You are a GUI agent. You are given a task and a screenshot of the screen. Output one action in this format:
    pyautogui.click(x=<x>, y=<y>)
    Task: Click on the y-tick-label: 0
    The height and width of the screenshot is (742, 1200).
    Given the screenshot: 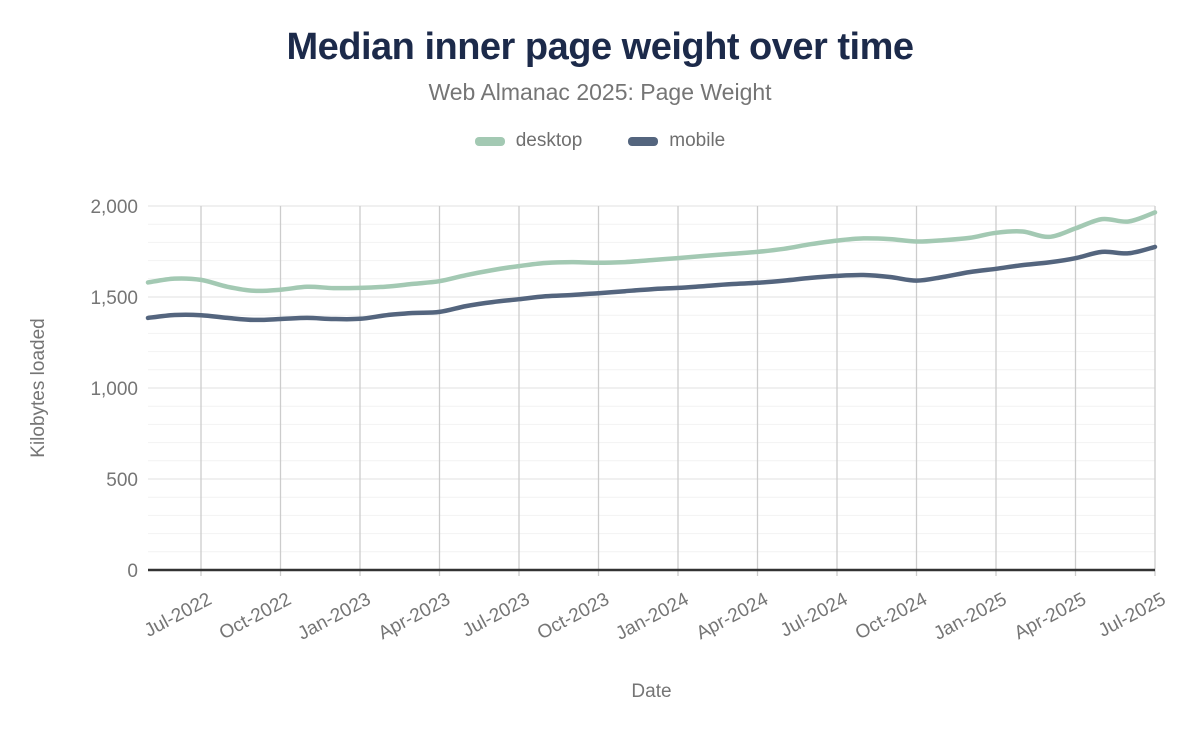 What is the action you would take?
    pyautogui.click(x=132, y=571)
    